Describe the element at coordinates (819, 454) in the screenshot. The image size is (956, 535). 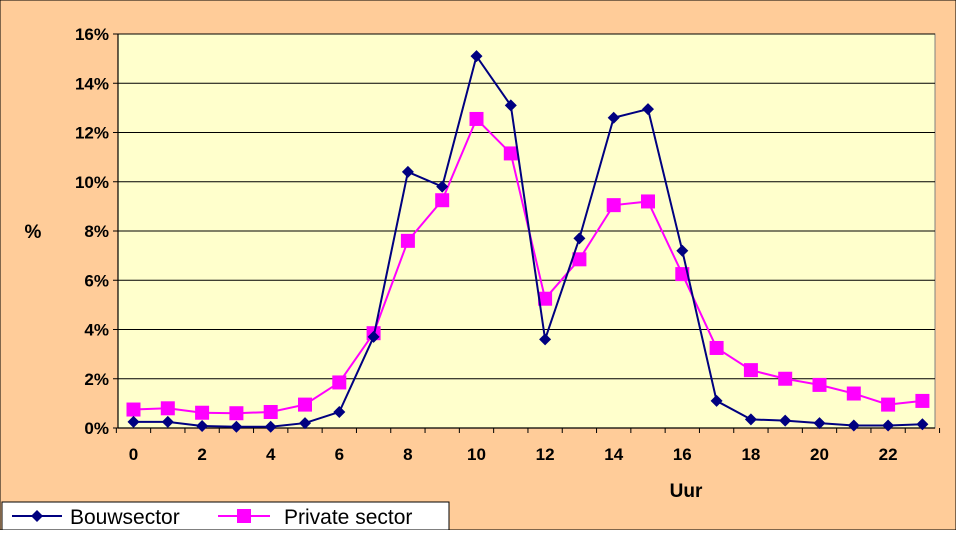
I see `x-tick-label: 20` at that location.